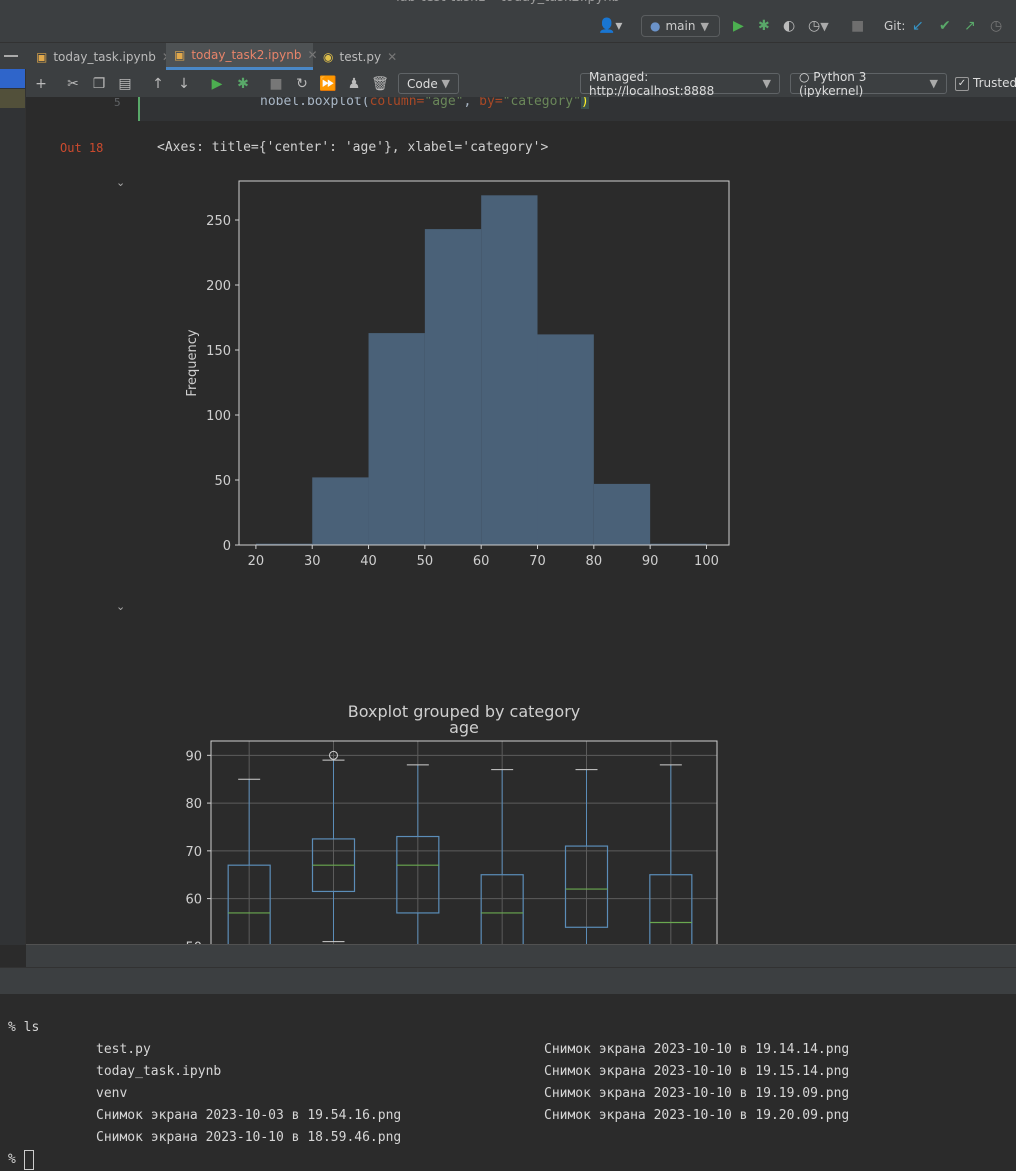  What do you see at coordinates (895, 26) in the screenshot?
I see `git-label: Git:` at bounding box center [895, 26].